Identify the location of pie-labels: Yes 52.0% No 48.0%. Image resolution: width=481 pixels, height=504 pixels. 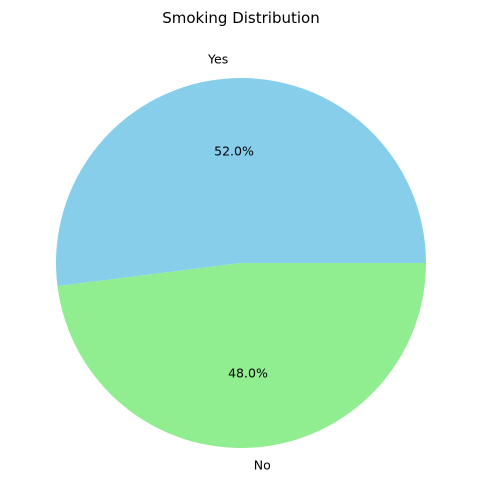
(239, 261).